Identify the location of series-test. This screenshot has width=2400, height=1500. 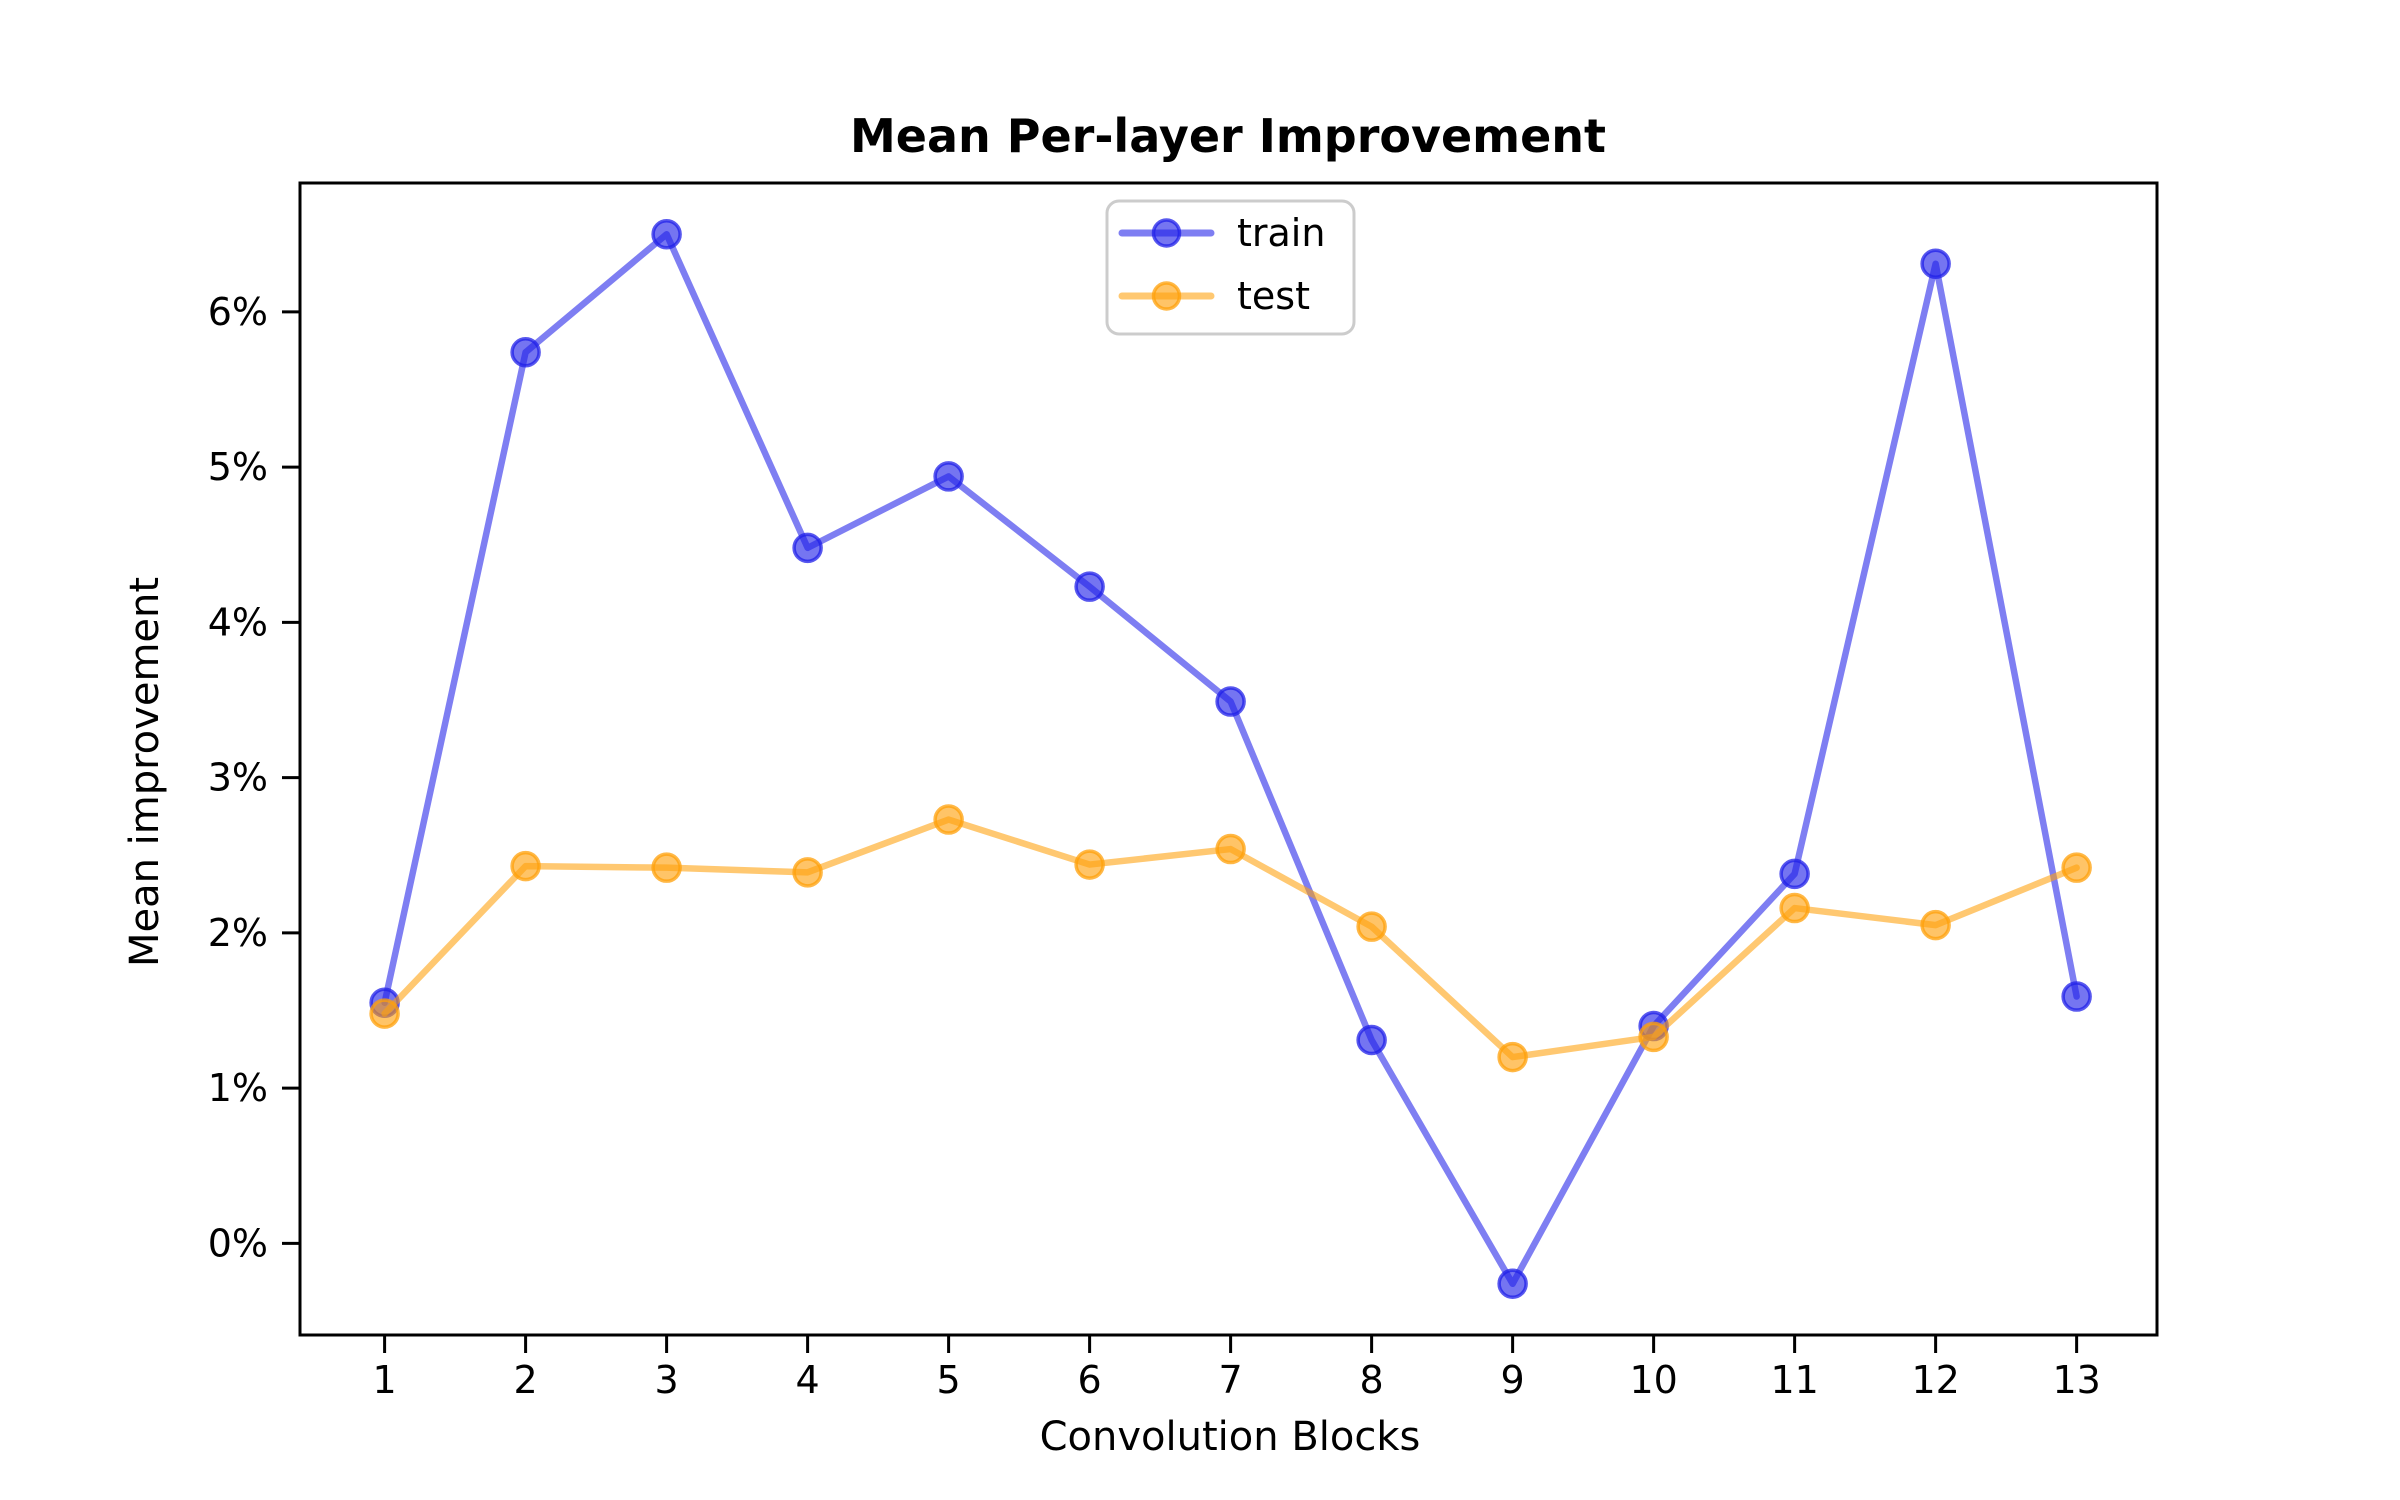
(1230, 938).